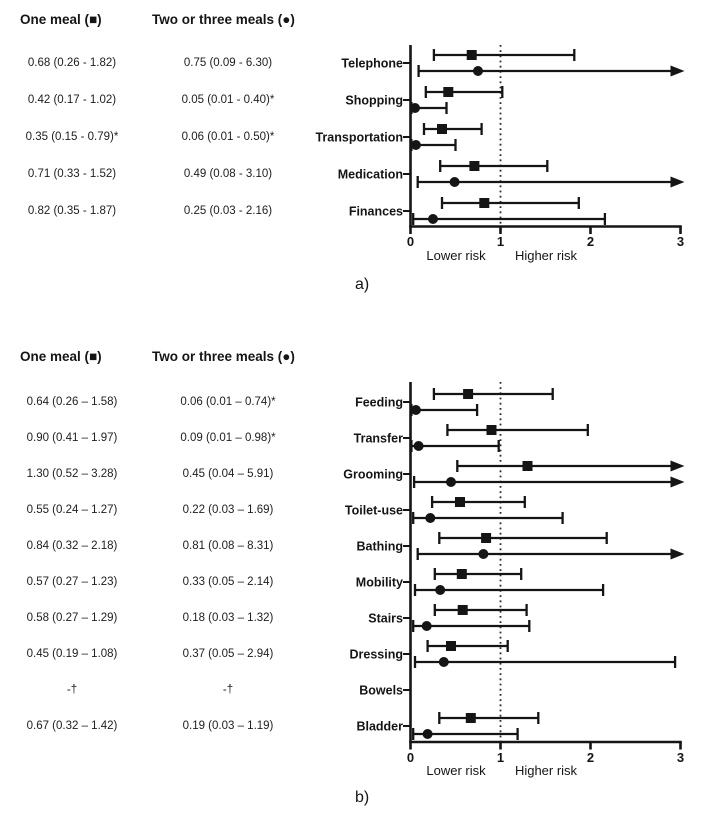 Image resolution: width=717 pixels, height=814 pixels. Describe the element at coordinates (223, 19) in the screenshot. I see `legend-two-meals-a: Two or three meals (●)` at that location.